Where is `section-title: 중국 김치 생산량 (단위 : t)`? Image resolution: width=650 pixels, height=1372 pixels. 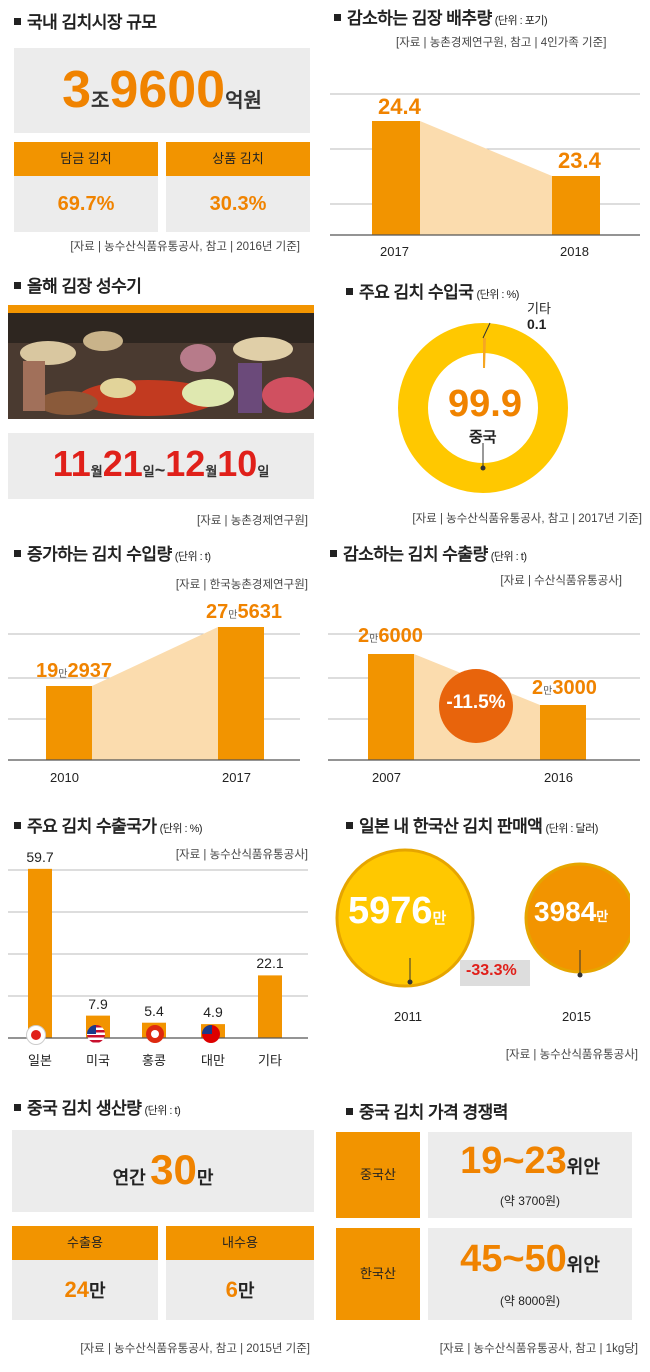
section-title: 중국 김치 생산량 (단위 : t) is located at coordinates (97, 1106).